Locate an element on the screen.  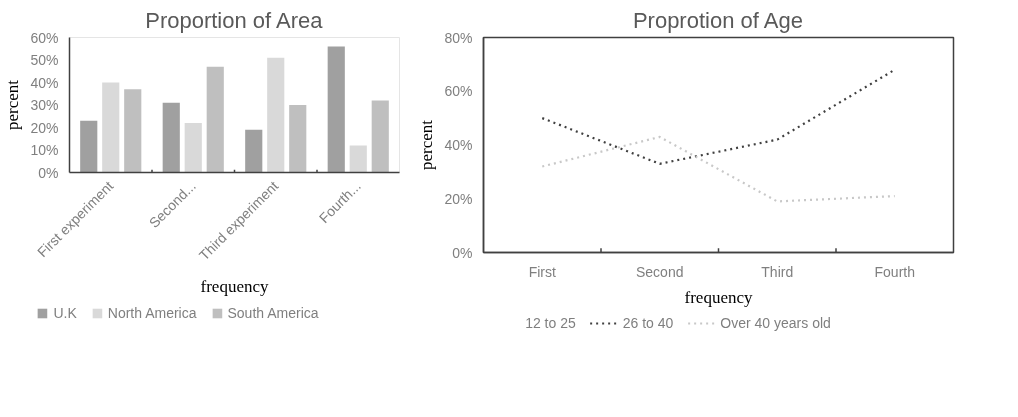
legend-label: 26 to 40 is located at coordinates (648, 323).